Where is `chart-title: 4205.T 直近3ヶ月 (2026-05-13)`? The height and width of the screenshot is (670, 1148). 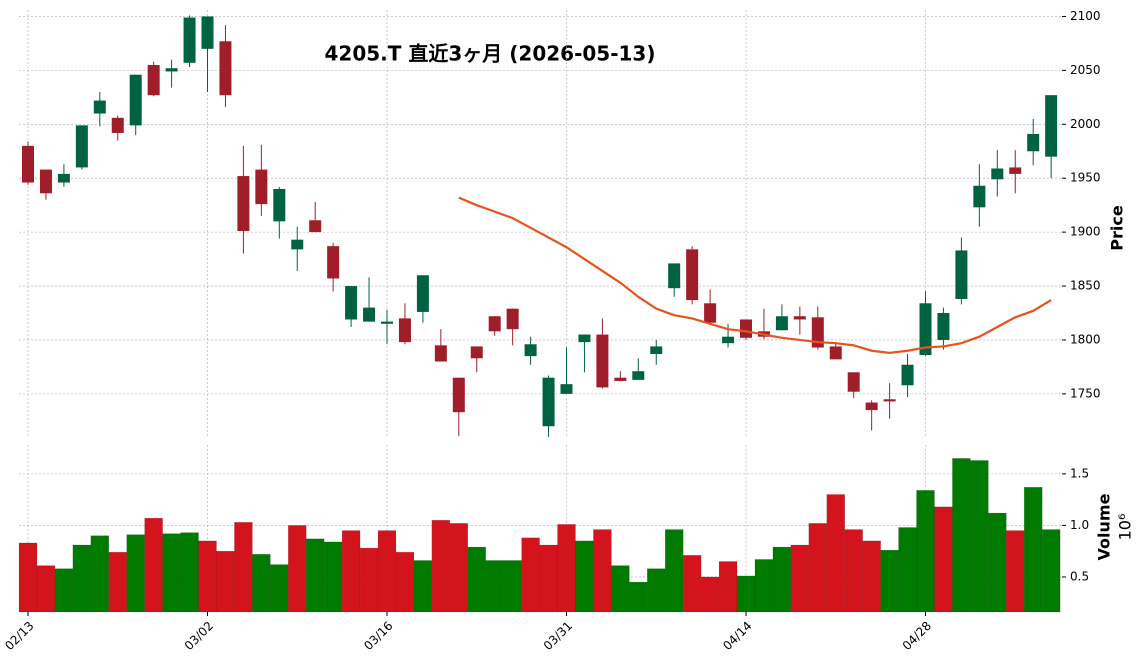 chart-title: 4205.T 直近3ヶ月 (2026-05-13) is located at coordinates (490, 54).